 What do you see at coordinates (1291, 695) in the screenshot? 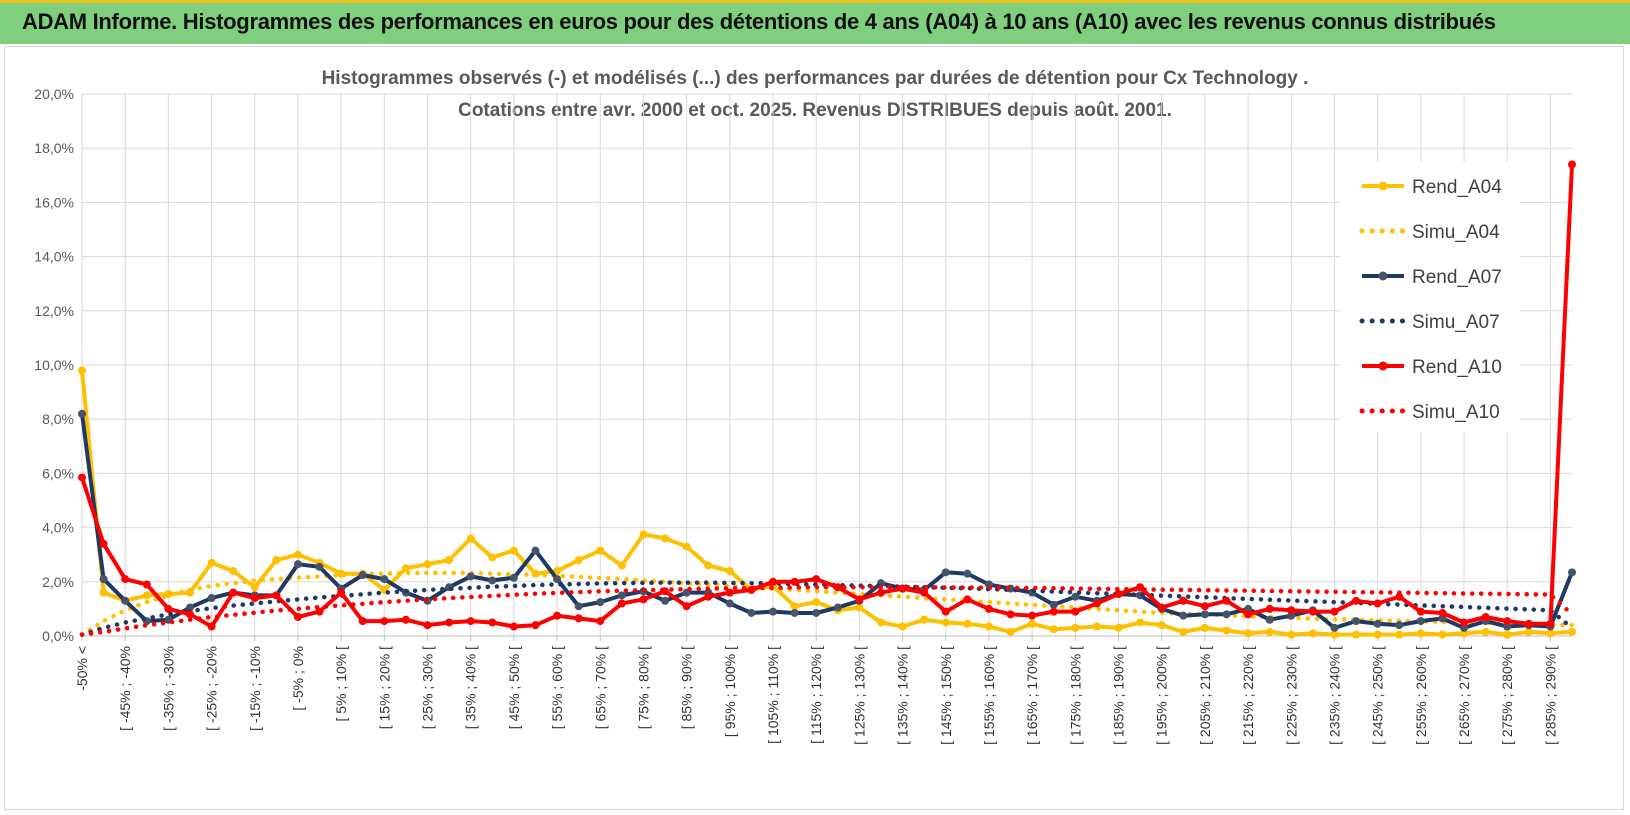
I see `x-tick-label: [ 225% ; 230% [` at bounding box center [1291, 695].